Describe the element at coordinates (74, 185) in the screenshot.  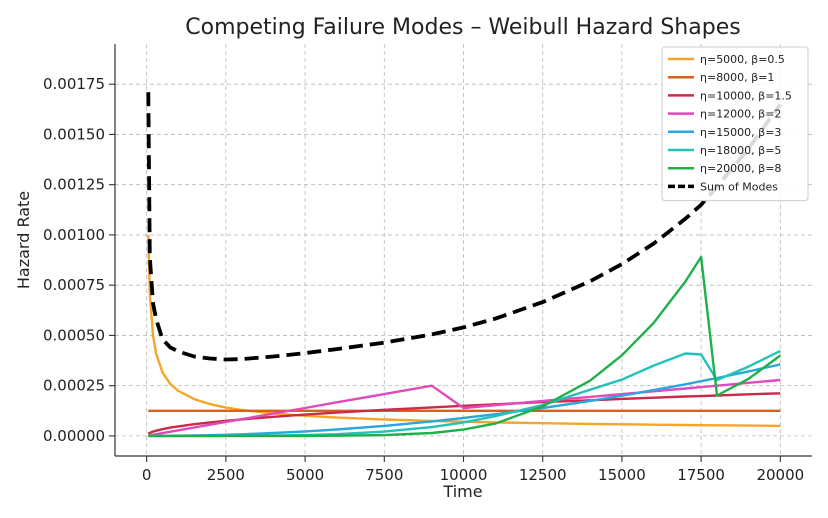
I see `y-tick-label: 0.00125` at that location.